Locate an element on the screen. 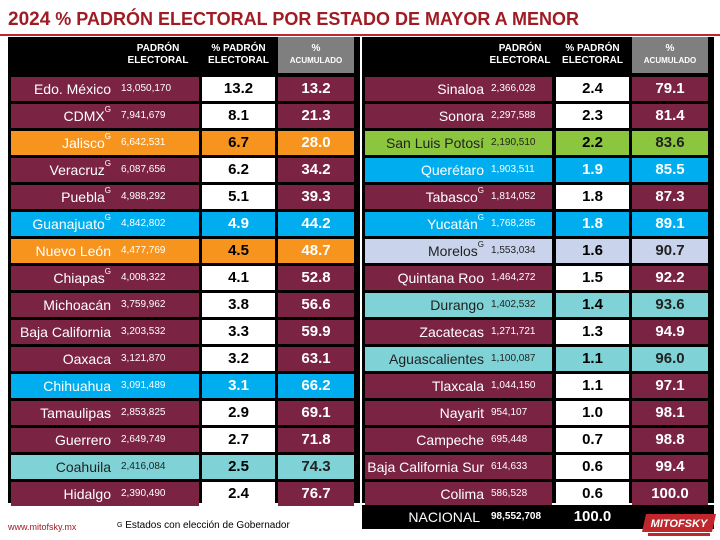 This screenshot has width=720, height=540. padron-value: 2,649,749 is located at coordinates (158, 440).